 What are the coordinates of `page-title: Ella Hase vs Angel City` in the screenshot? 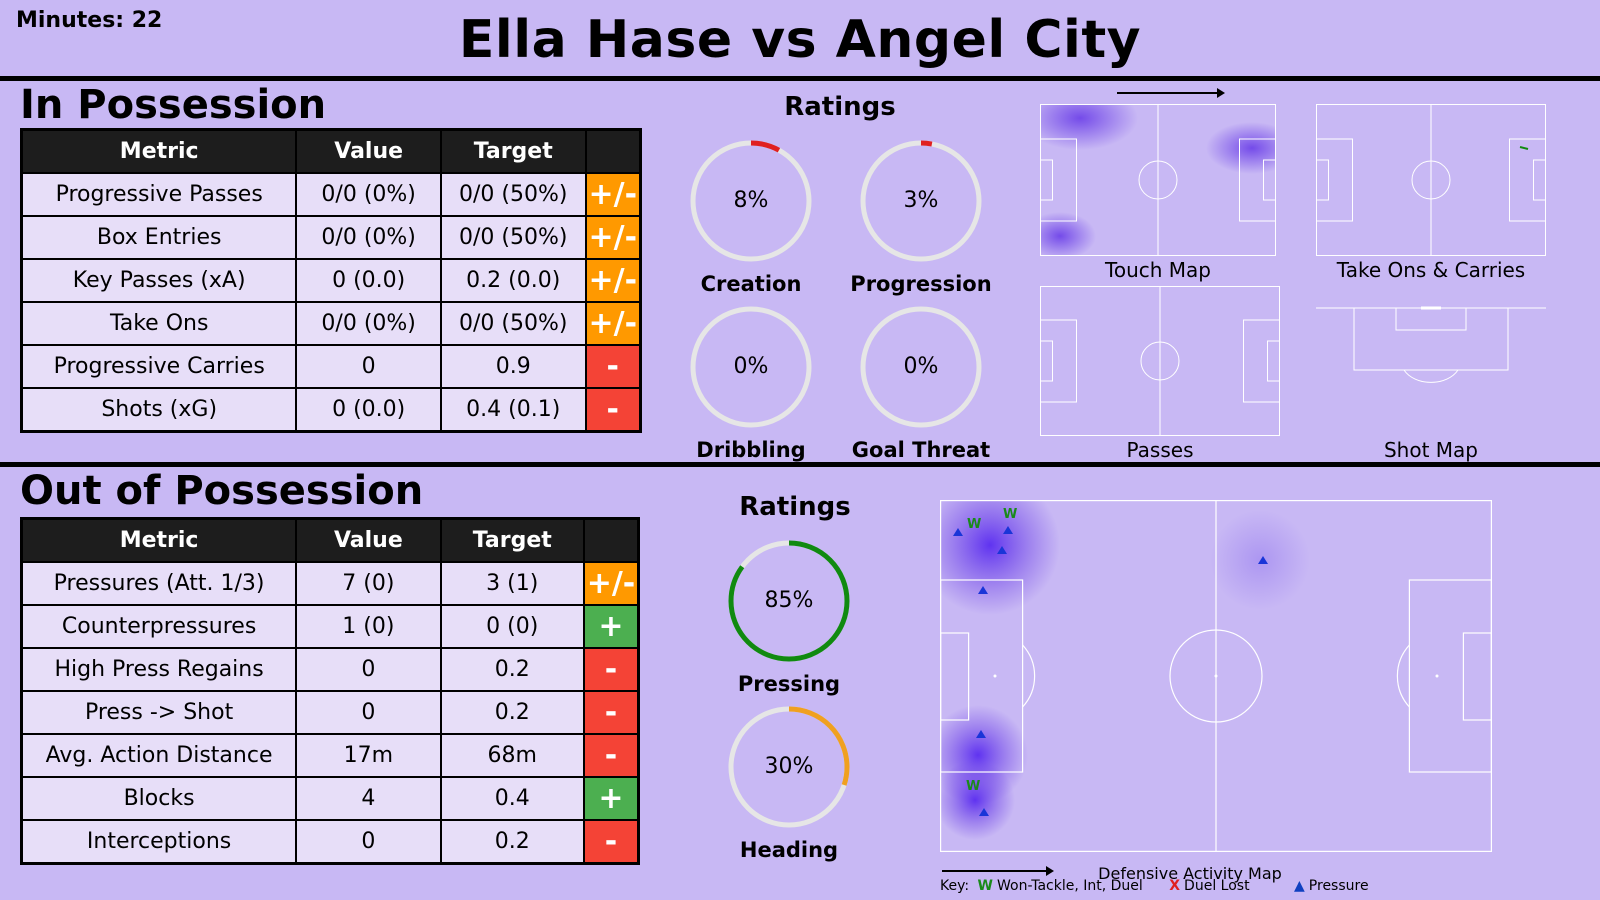 It's located at (800, 40).